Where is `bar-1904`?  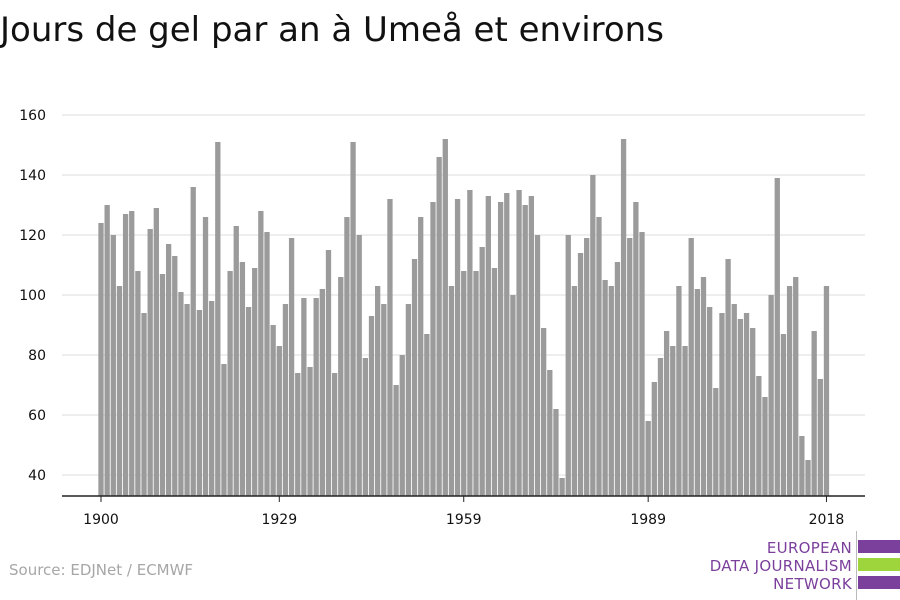
bar-1904 is located at coordinates (125, 355).